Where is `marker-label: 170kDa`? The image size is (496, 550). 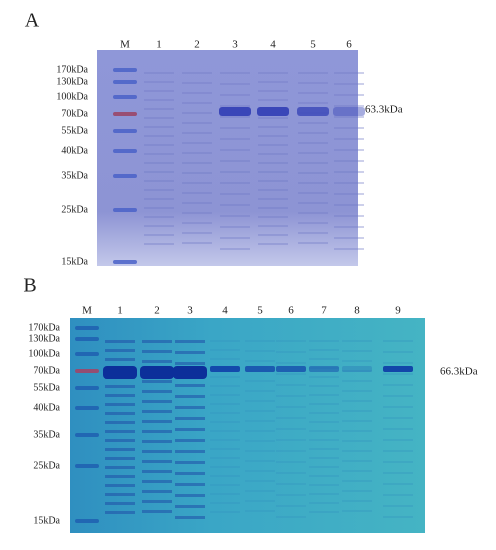
marker-label: 170kDa is located at coordinates (72, 69).